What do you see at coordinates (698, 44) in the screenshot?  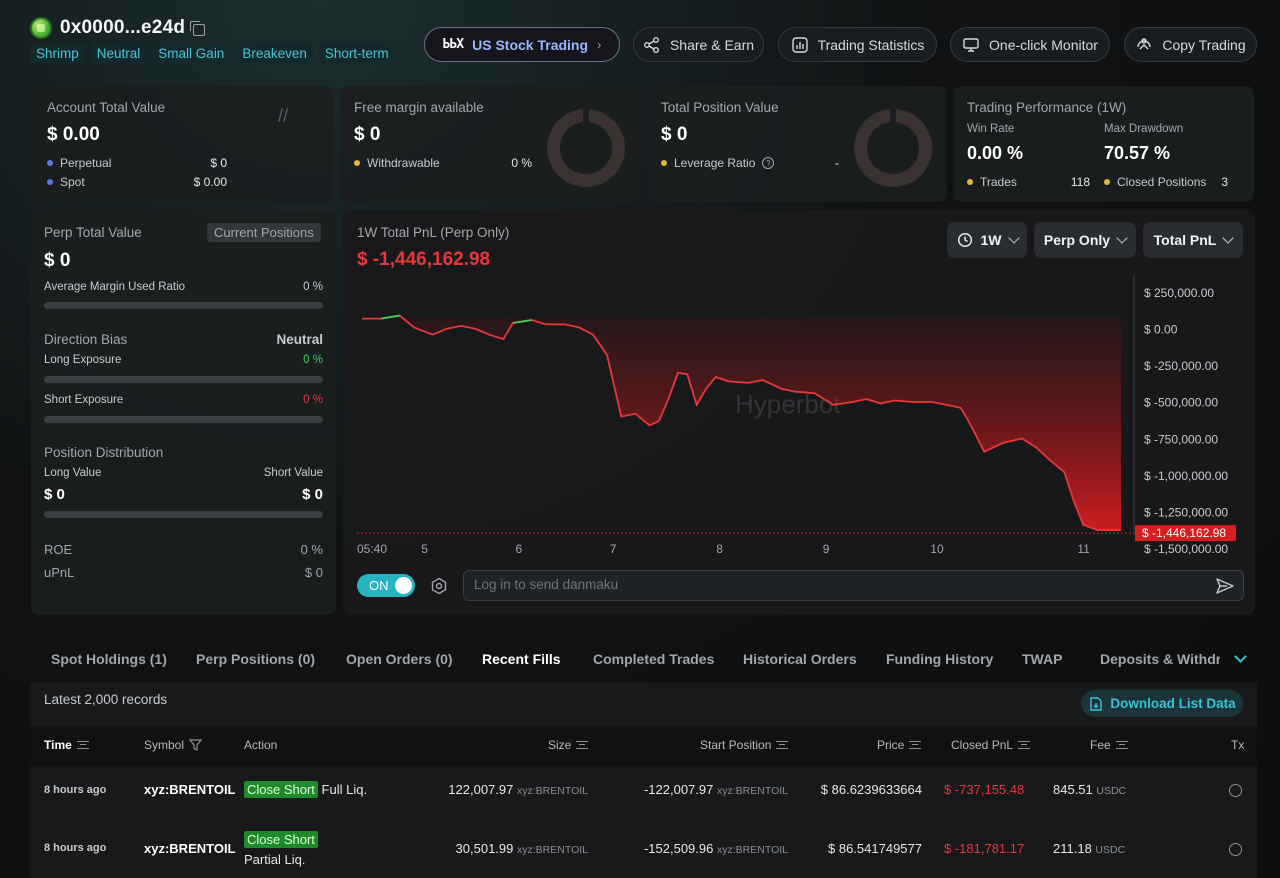 I see `share-earn-button: Share & Earn` at bounding box center [698, 44].